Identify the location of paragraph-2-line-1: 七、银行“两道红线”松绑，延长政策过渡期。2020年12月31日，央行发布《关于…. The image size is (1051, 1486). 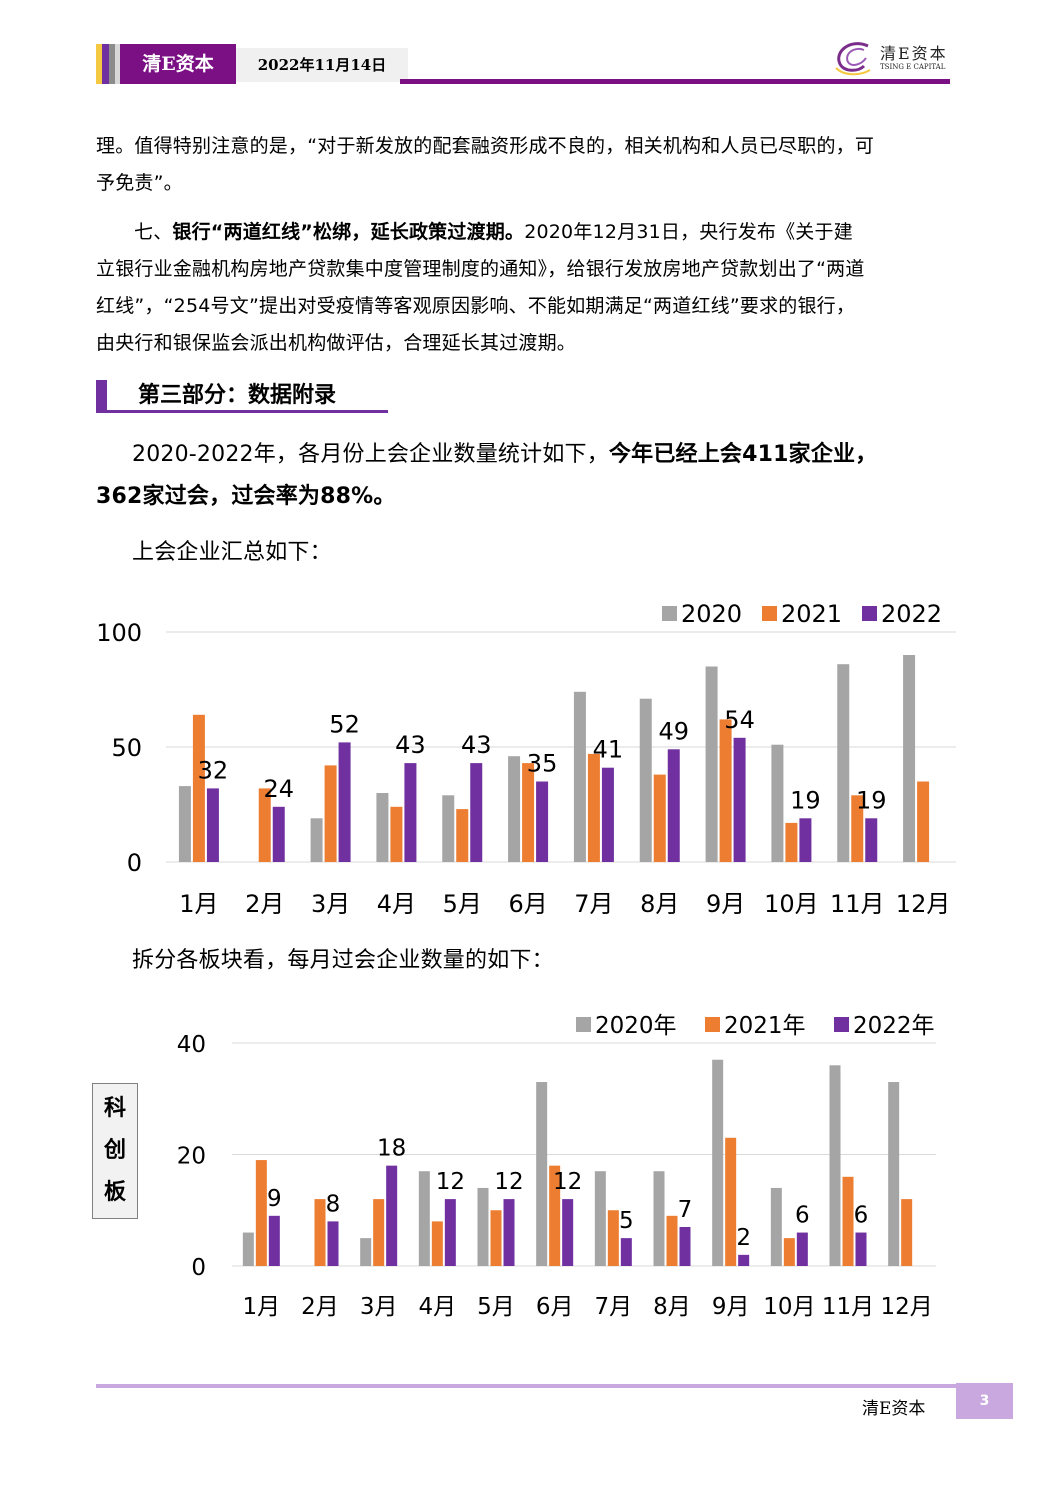
(527, 232).